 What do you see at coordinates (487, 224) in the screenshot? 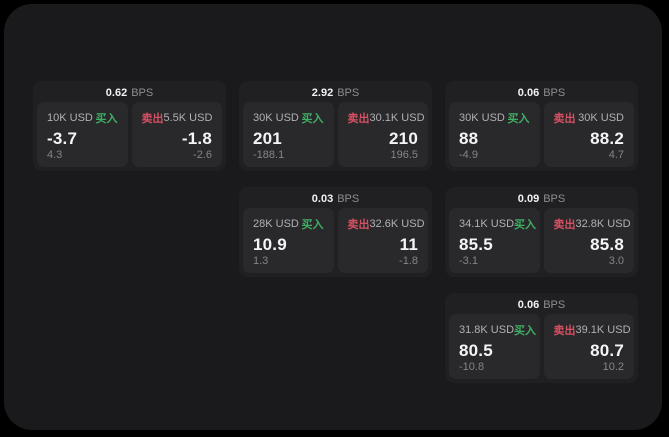
I see `buy-size: 34.1K USD` at bounding box center [487, 224].